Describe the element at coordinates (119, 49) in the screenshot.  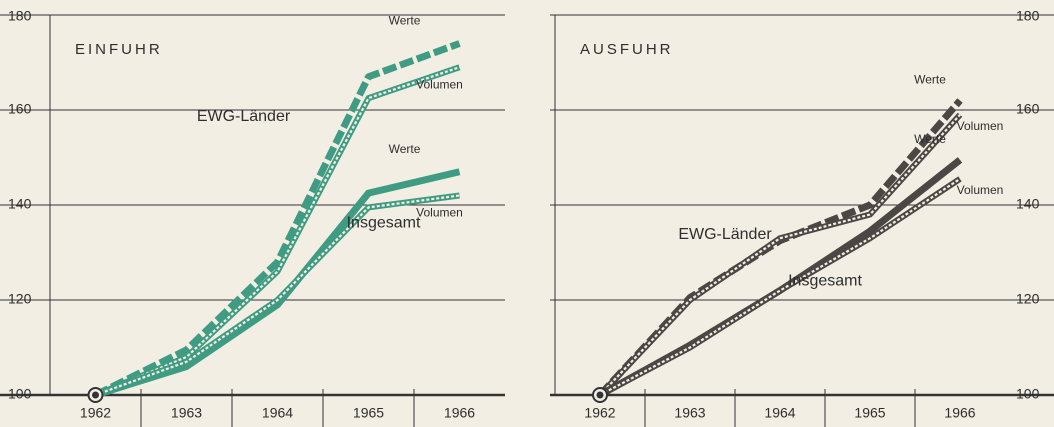
I see `panel-title: EINFUHR` at that location.